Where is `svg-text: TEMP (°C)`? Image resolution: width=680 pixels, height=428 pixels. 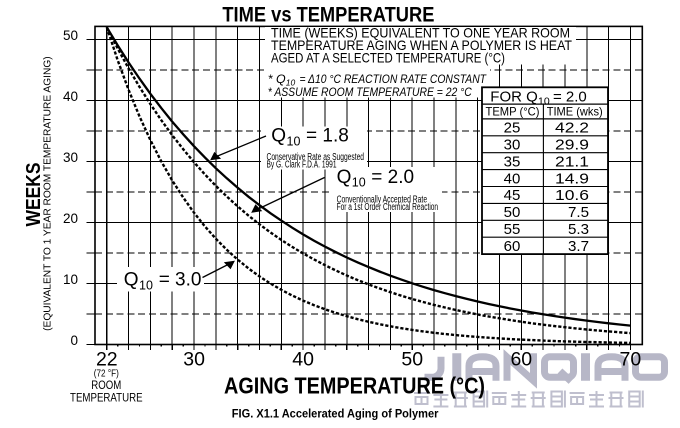 svg-text: TEMP (°C) is located at coordinates (513, 111).